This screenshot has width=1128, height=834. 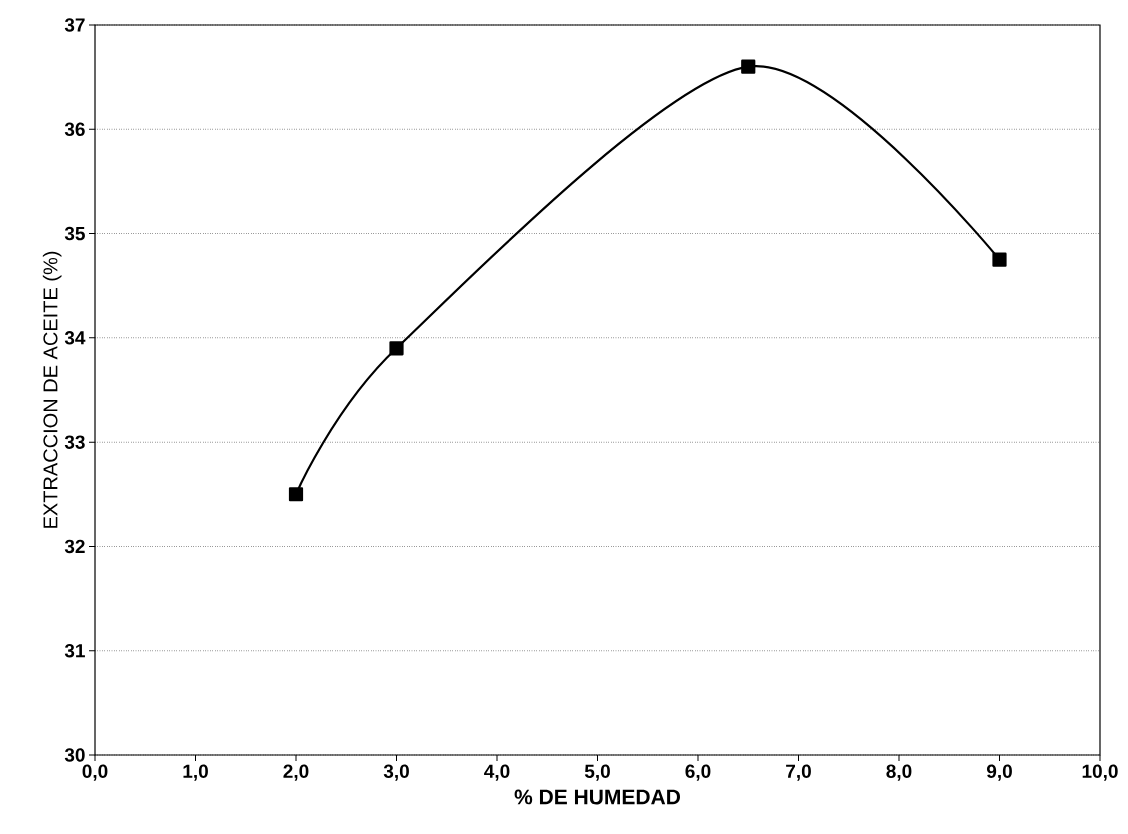 I want to click on y-axis-title: EXTRACCION DE ACEITE (%), so click(x=52, y=389).